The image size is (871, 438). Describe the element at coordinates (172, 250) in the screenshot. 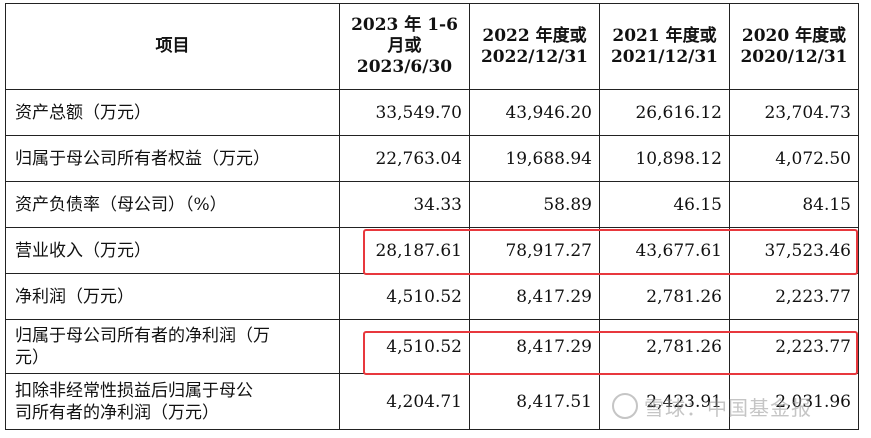

I see `row-label: 营业收入（万元）` at that location.